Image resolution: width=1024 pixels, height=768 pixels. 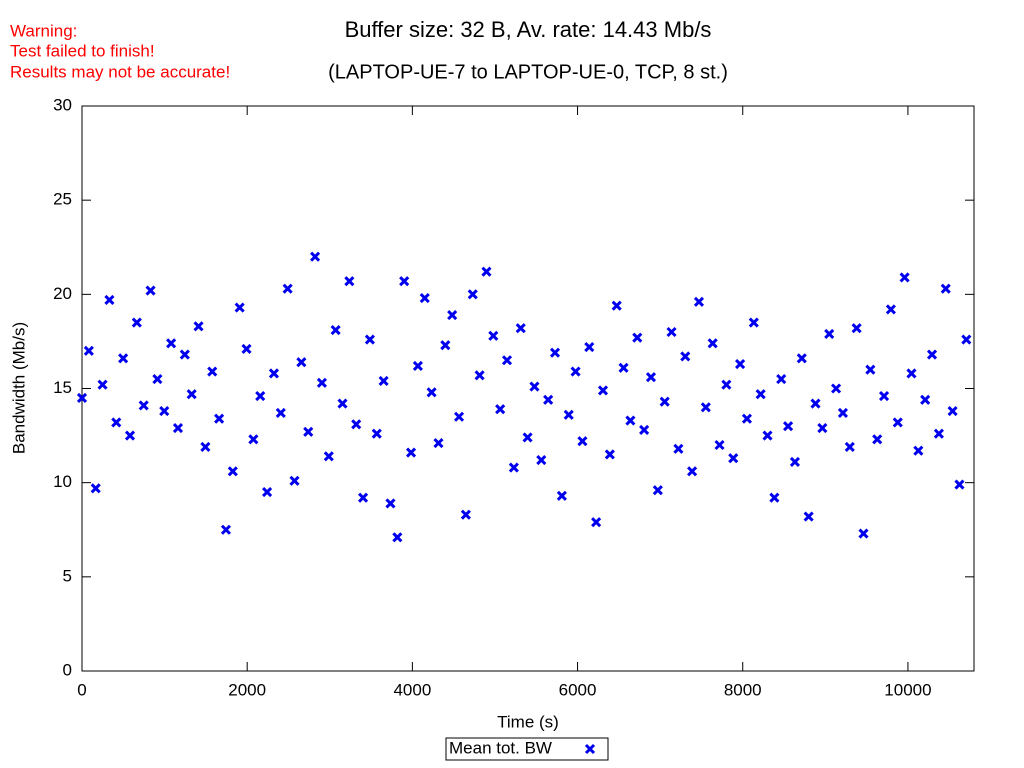 I want to click on x-tick-label: 6000, so click(x=578, y=689).